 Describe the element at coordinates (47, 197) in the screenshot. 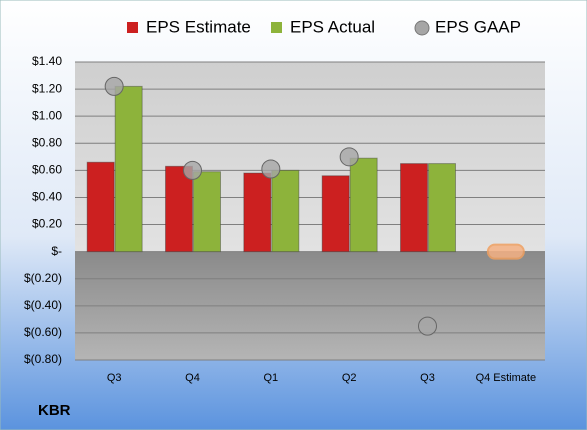

I see `y-tick-label: $0.40` at that location.